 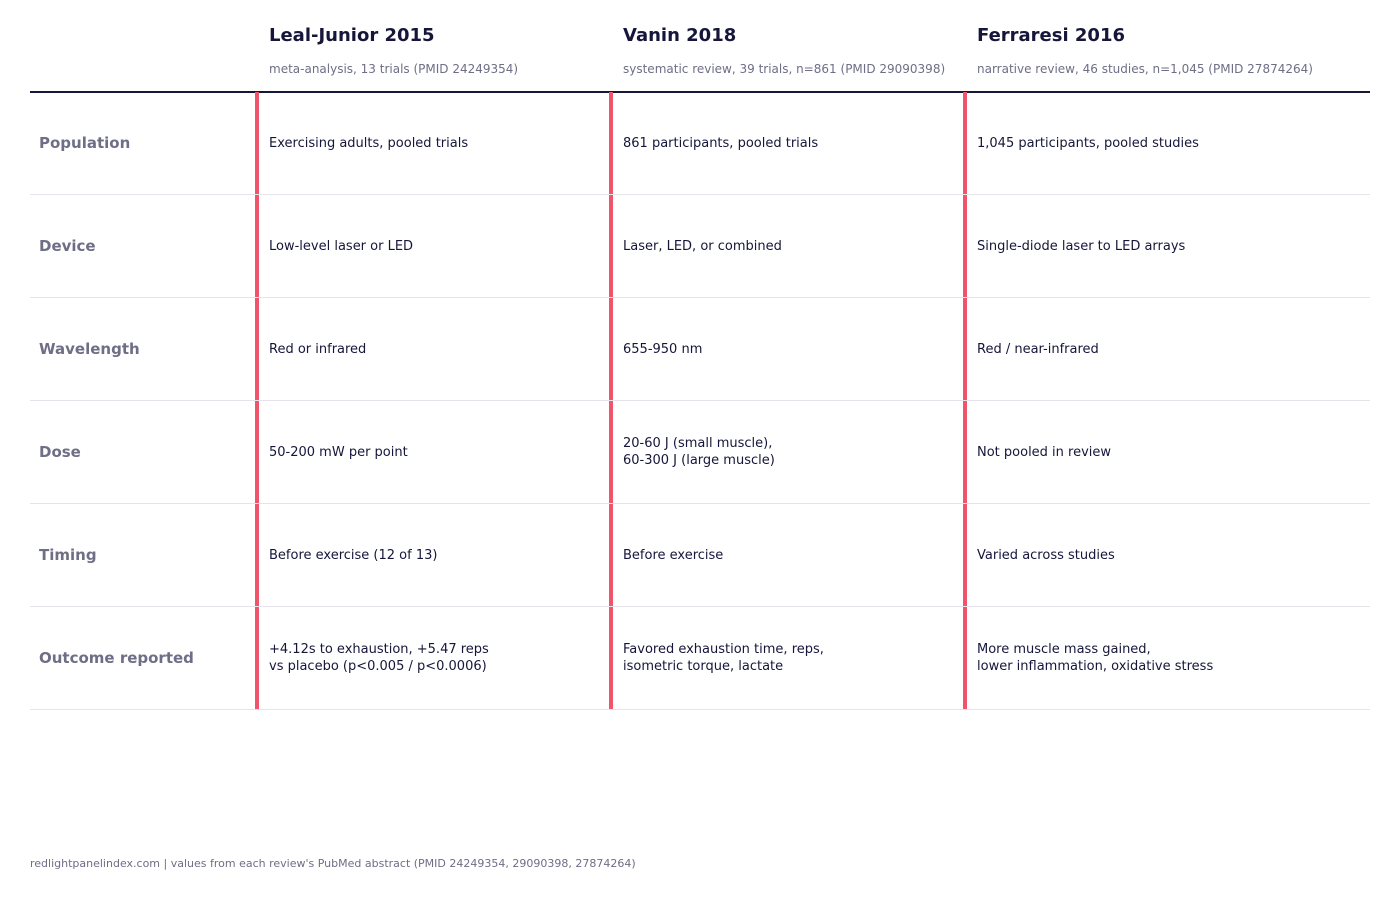 I want to click on table-cell: Red / near-infrared, so click(x=1166, y=349).